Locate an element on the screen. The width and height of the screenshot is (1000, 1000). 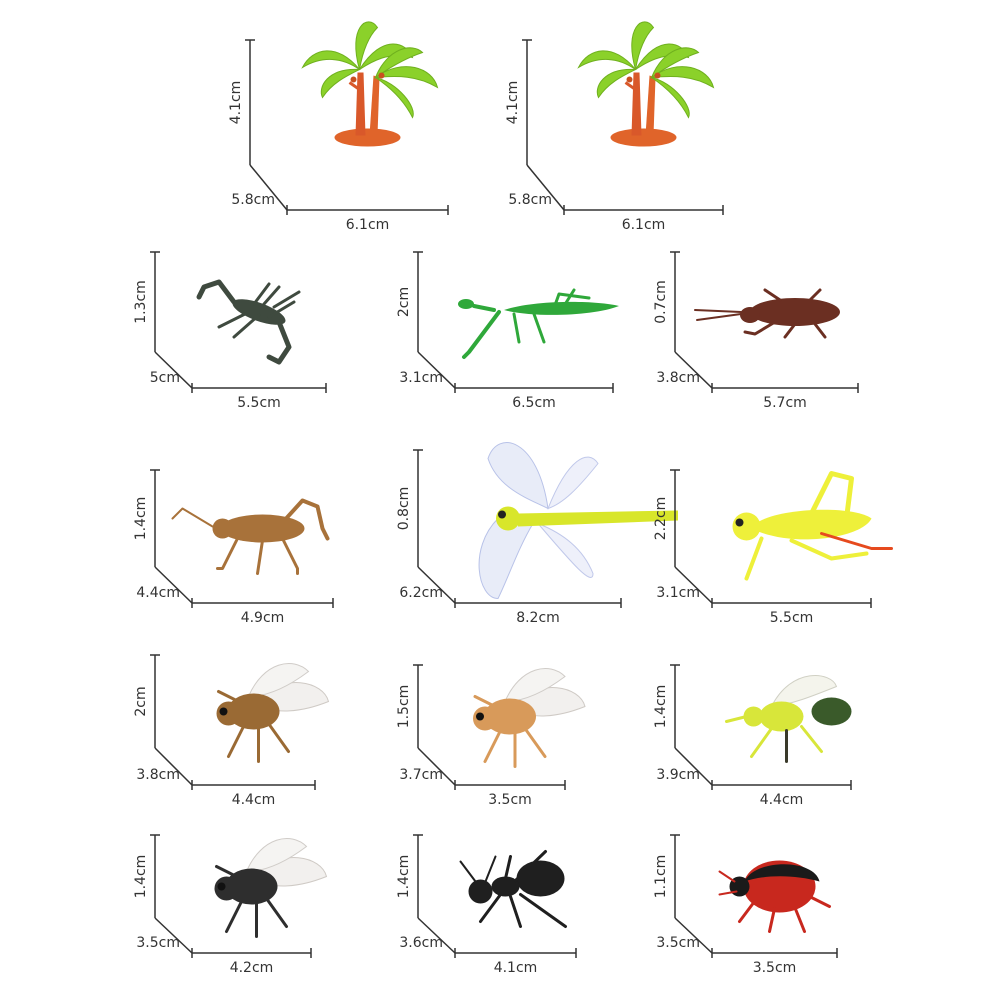
toy-cell-ant: 1.4cm 3.6cm 4.1cm is located at coordinates (486, 905).